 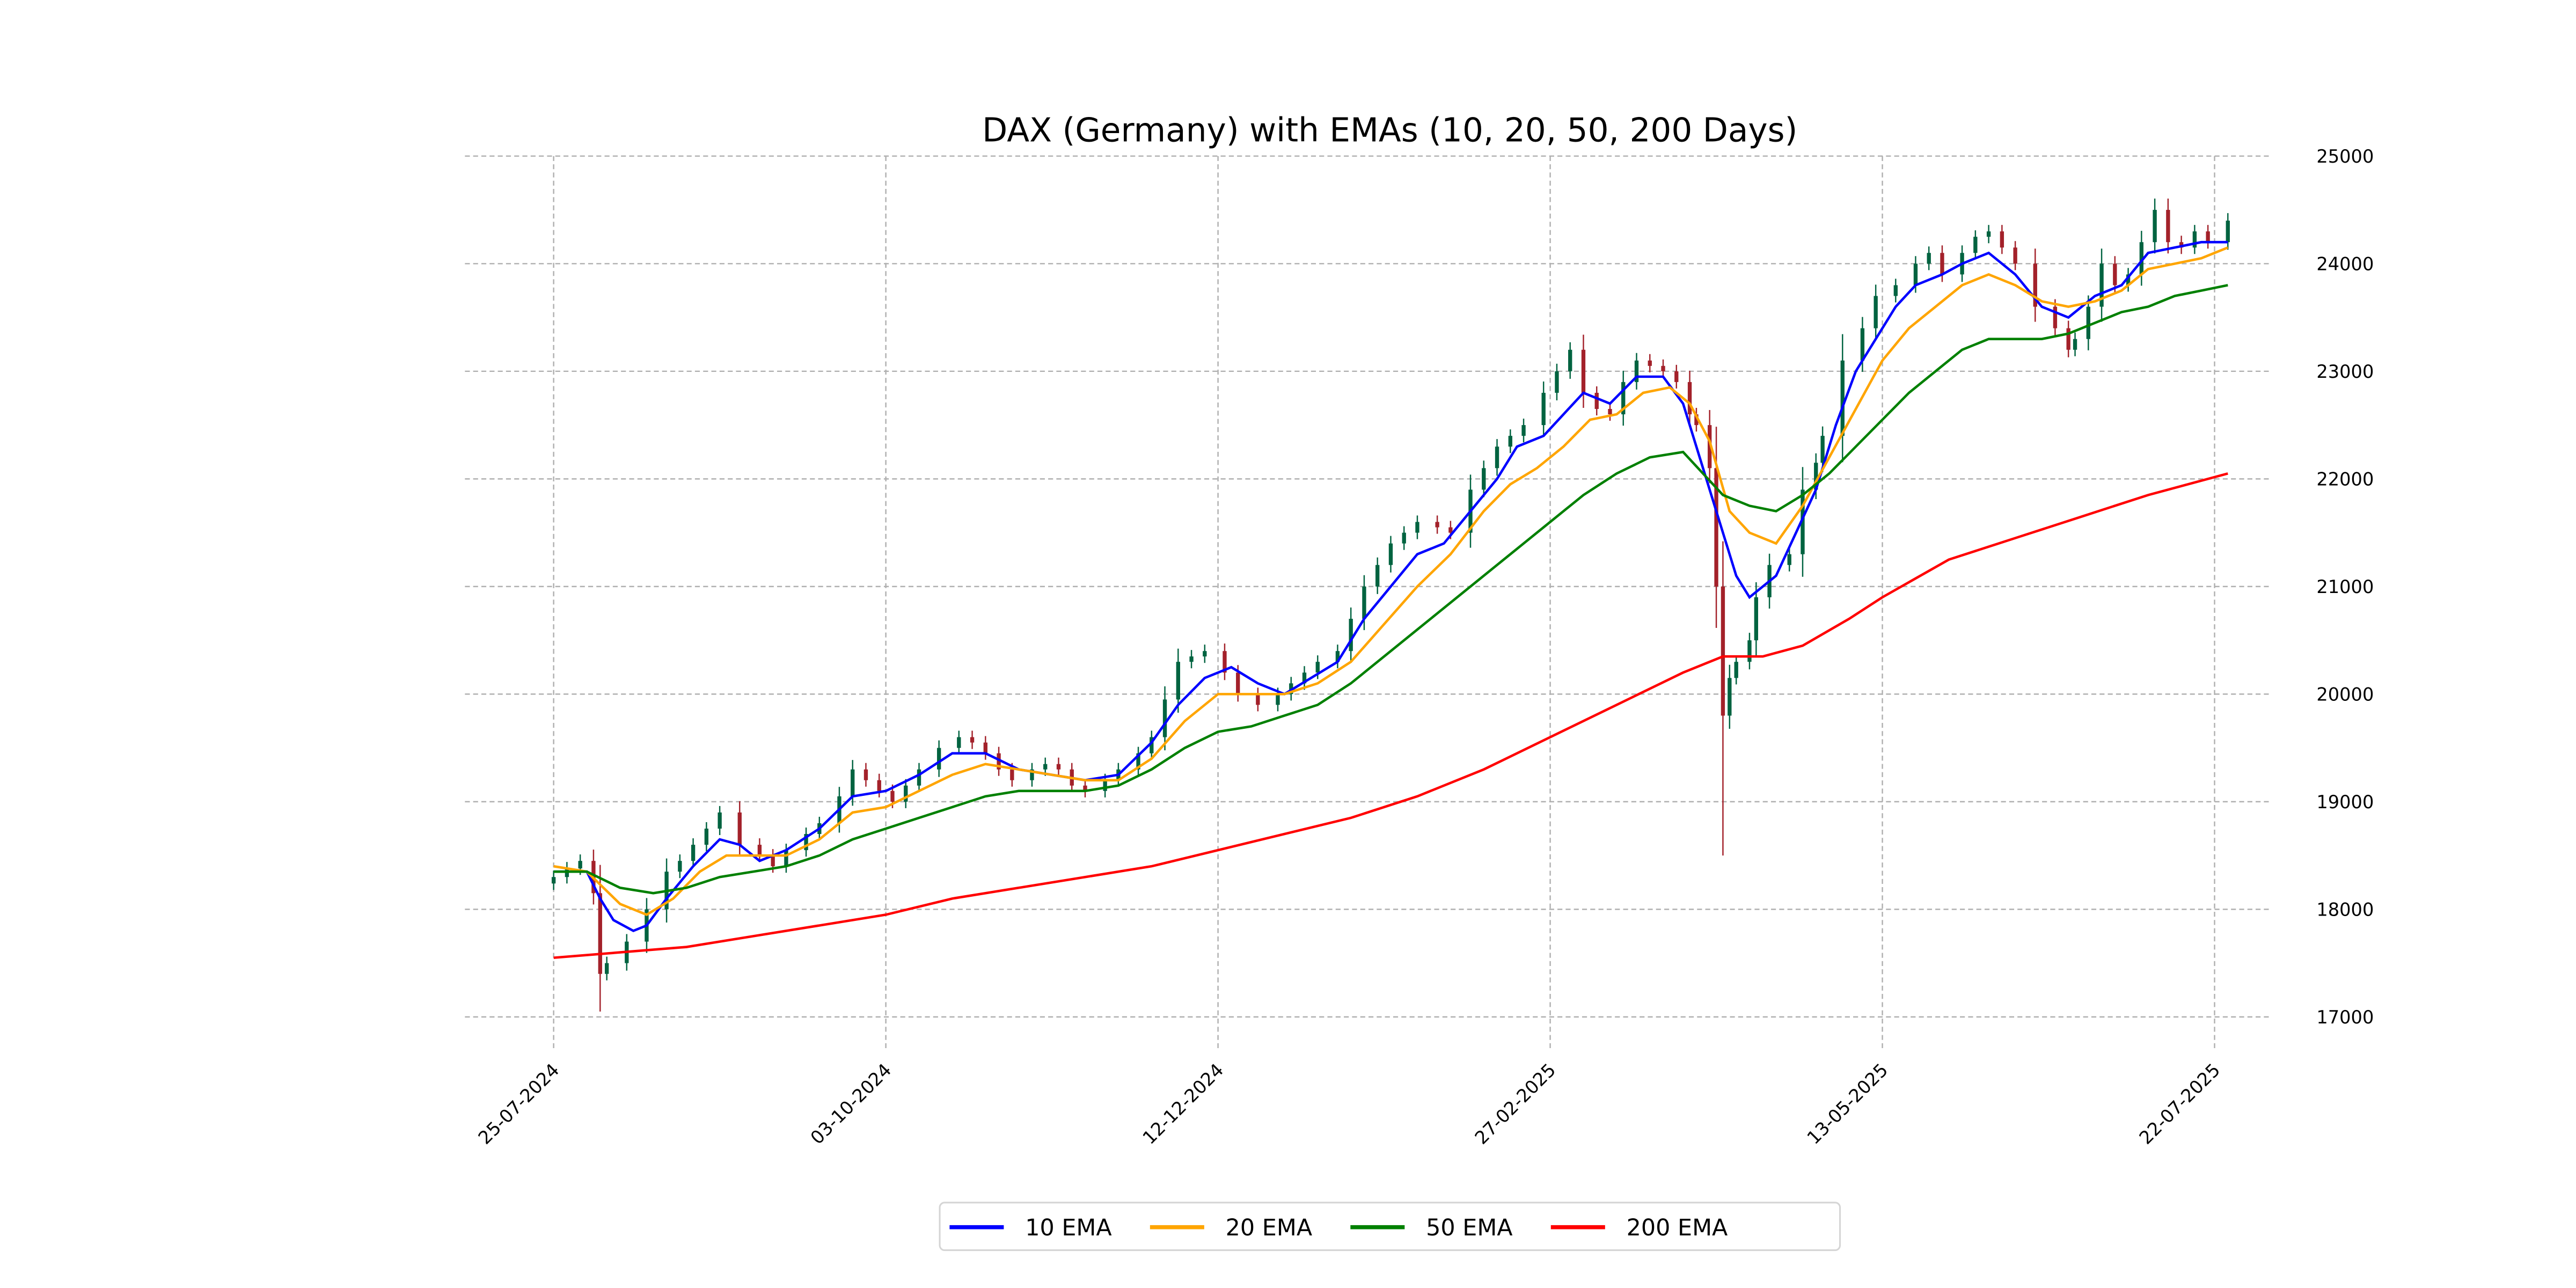 What do you see at coordinates (1390, 1227) in the screenshot?
I see `legend: 10 EMA 20 EMA 50 EMA 200 EMA` at bounding box center [1390, 1227].